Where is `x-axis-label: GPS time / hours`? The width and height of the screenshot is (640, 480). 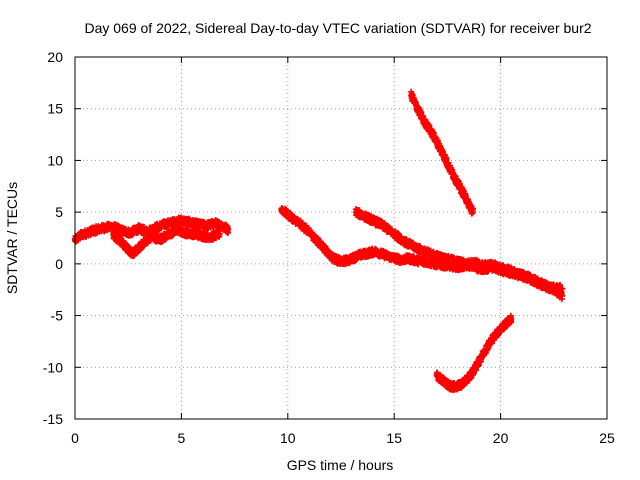 x-axis-label: GPS time / hours is located at coordinates (340, 465).